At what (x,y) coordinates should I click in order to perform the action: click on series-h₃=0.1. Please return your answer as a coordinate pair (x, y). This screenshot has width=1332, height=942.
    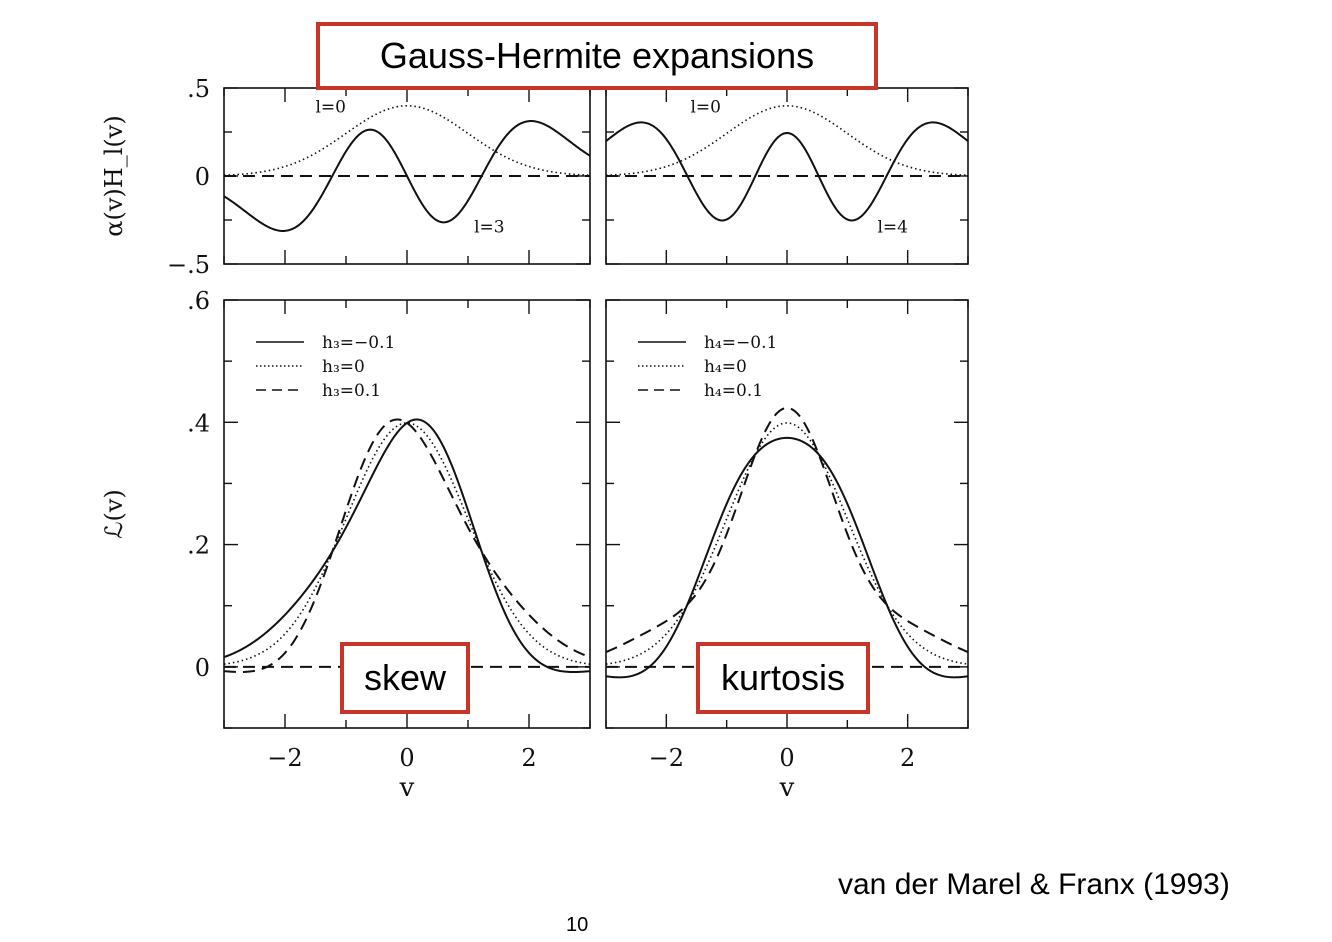
    Looking at the image, I should click on (407, 545).